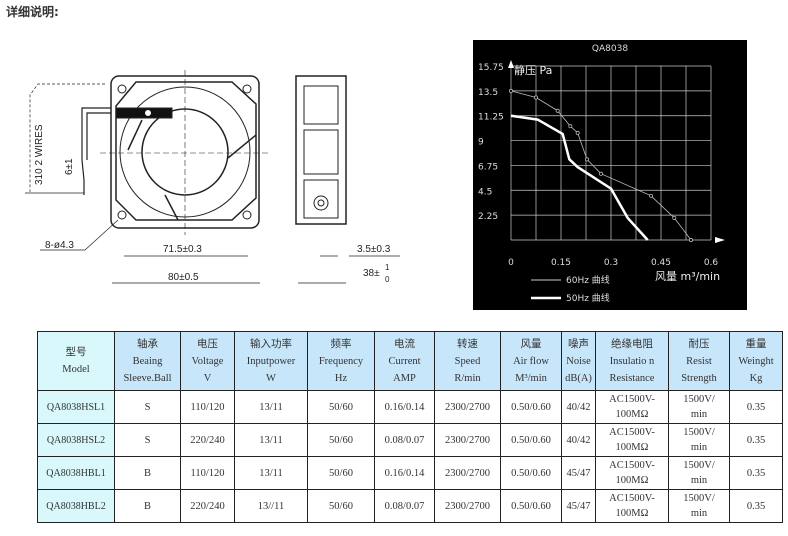 This screenshot has height=536, width=788. What do you see at coordinates (481, 143) in the screenshot?
I see `y-tick-label: 9` at bounding box center [481, 143].